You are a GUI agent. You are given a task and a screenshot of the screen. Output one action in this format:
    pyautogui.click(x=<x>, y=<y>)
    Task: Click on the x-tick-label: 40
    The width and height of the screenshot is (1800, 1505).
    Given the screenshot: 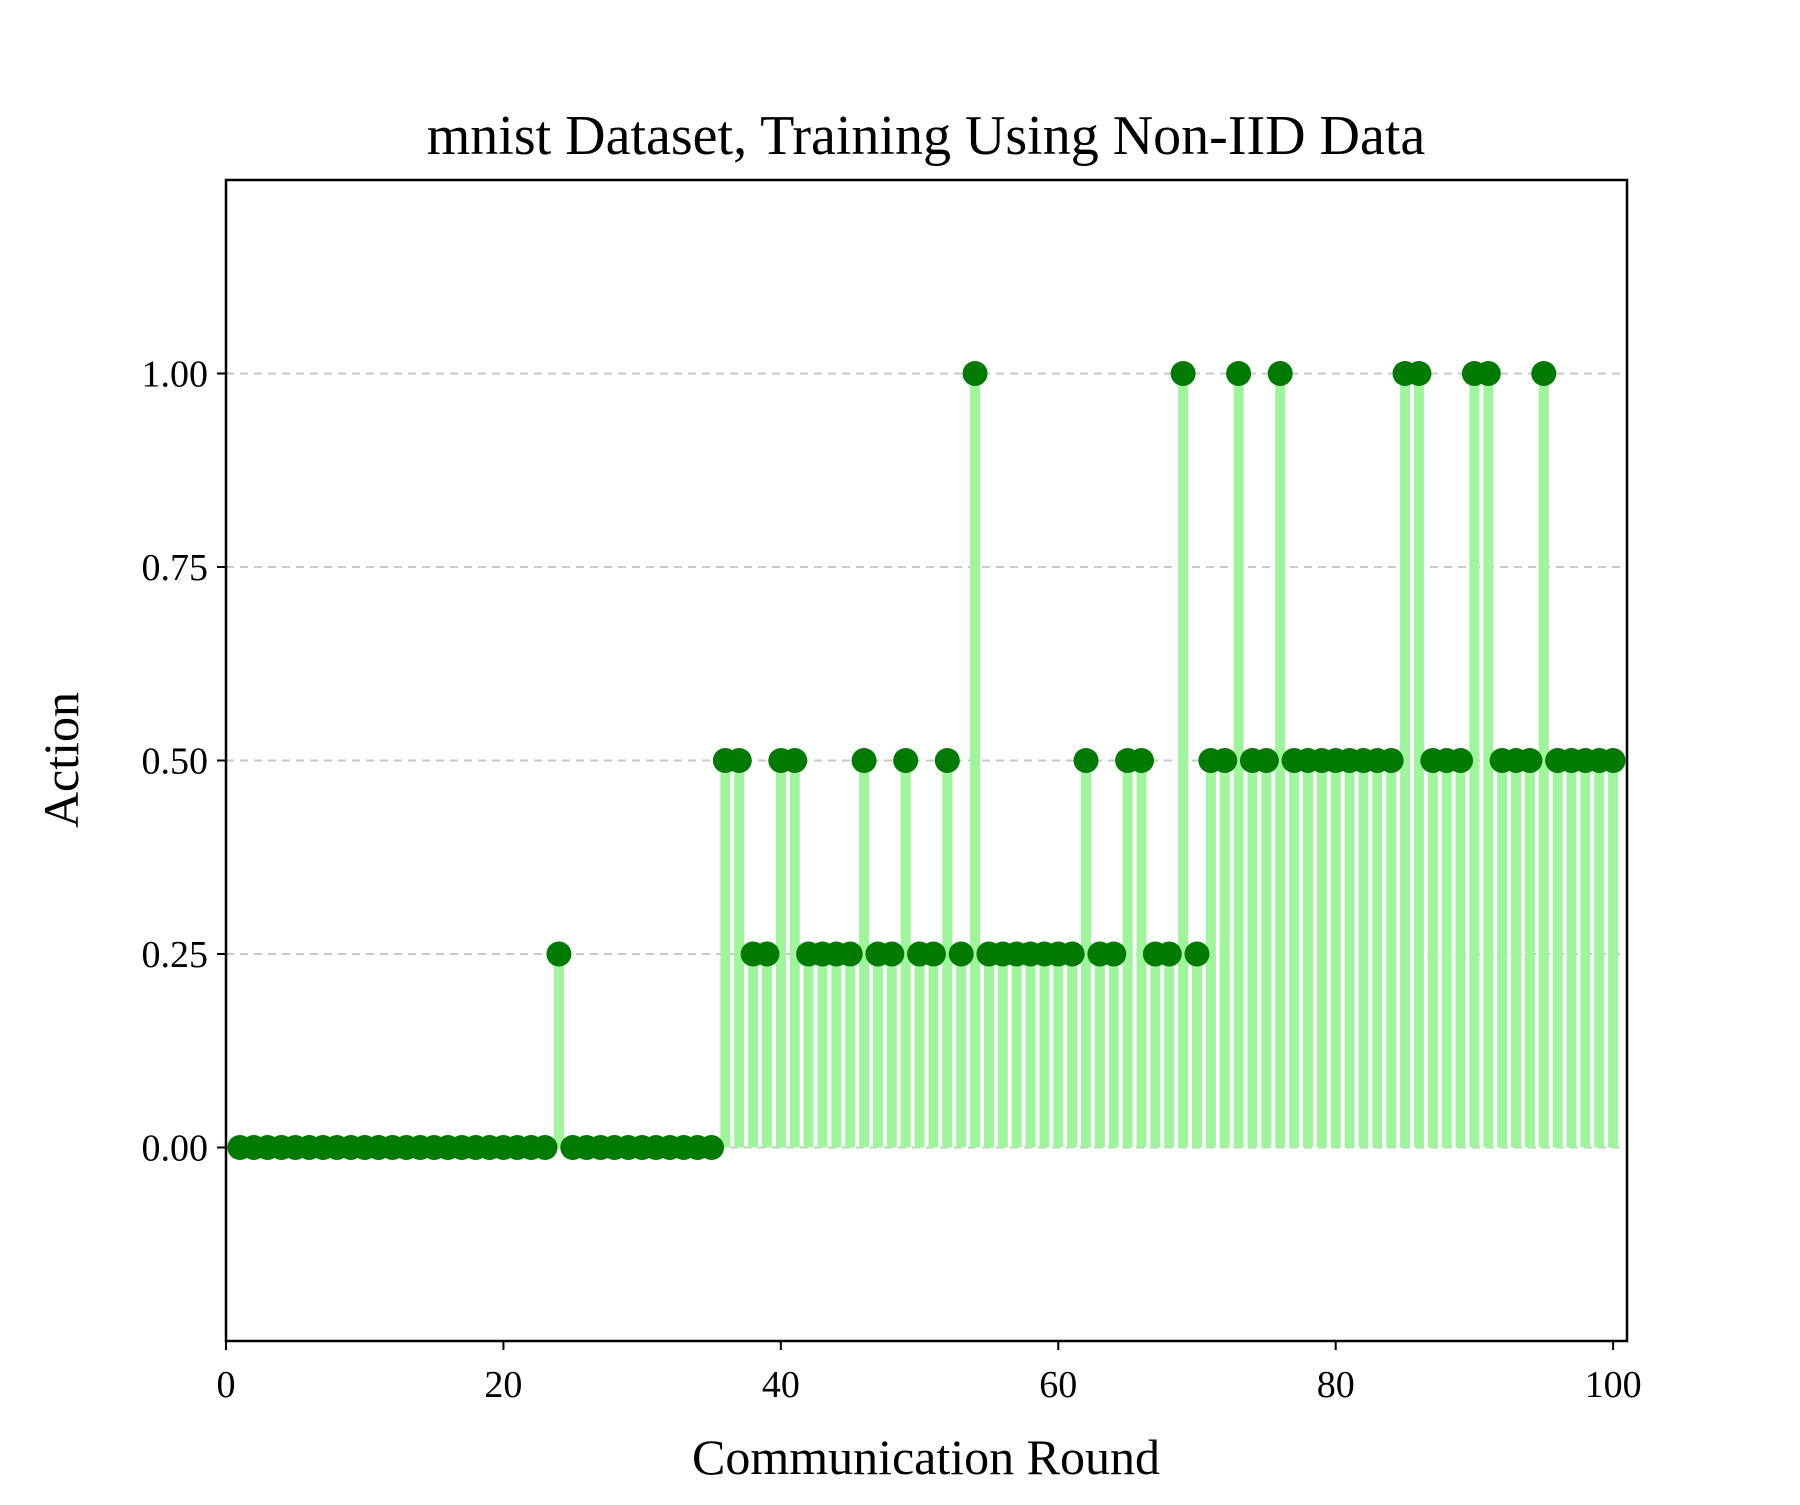 What is the action you would take?
    pyautogui.click(x=781, y=1385)
    